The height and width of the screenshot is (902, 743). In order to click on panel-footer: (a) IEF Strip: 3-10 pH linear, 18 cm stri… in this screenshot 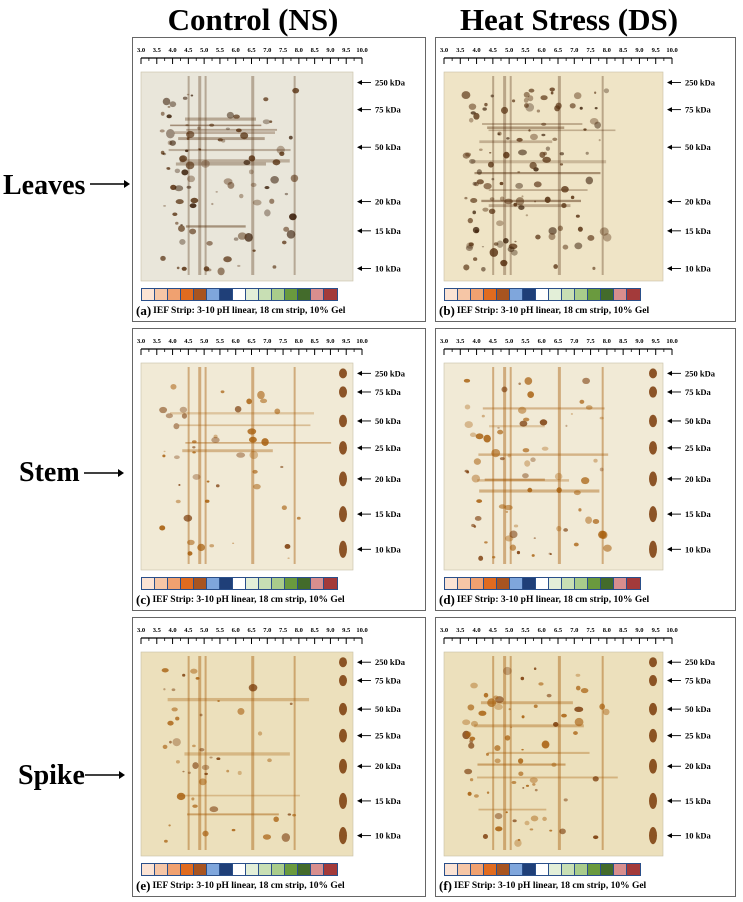, I will do `click(279, 303)`.